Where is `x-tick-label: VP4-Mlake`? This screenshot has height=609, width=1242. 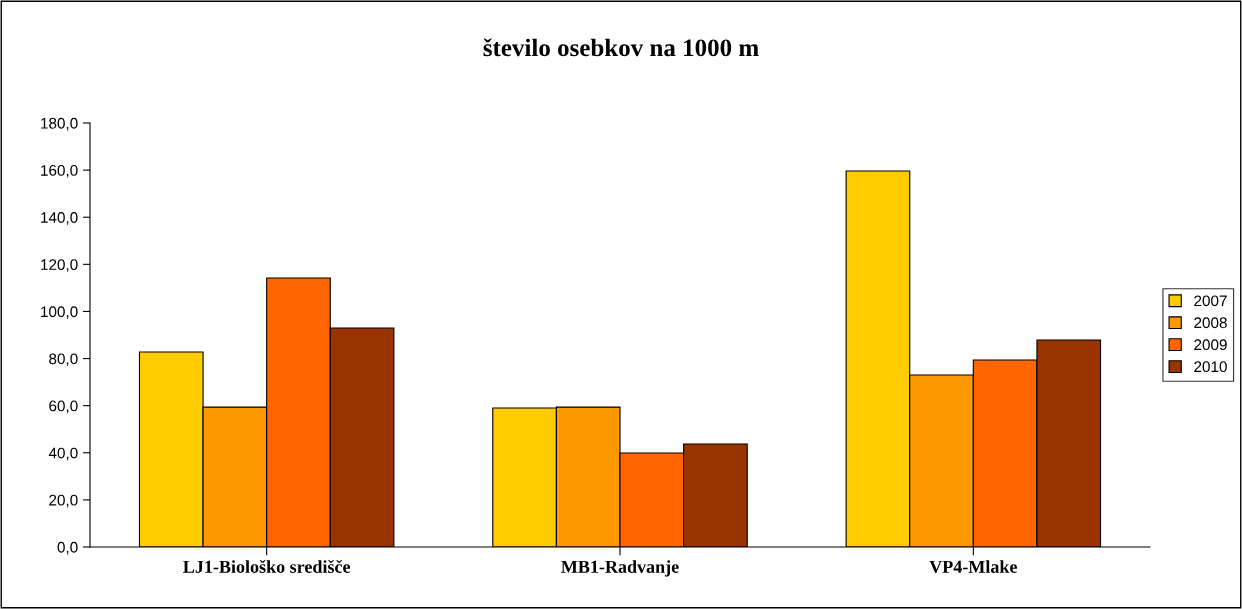
x-tick-label: VP4-Mlake is located at coordinates (973, 566).